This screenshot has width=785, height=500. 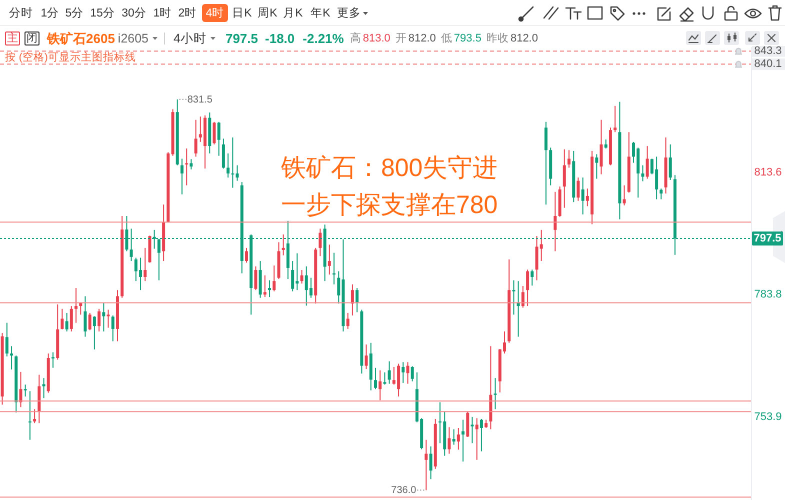 I want to click on text: -18.0, so click(x=280, y=38).